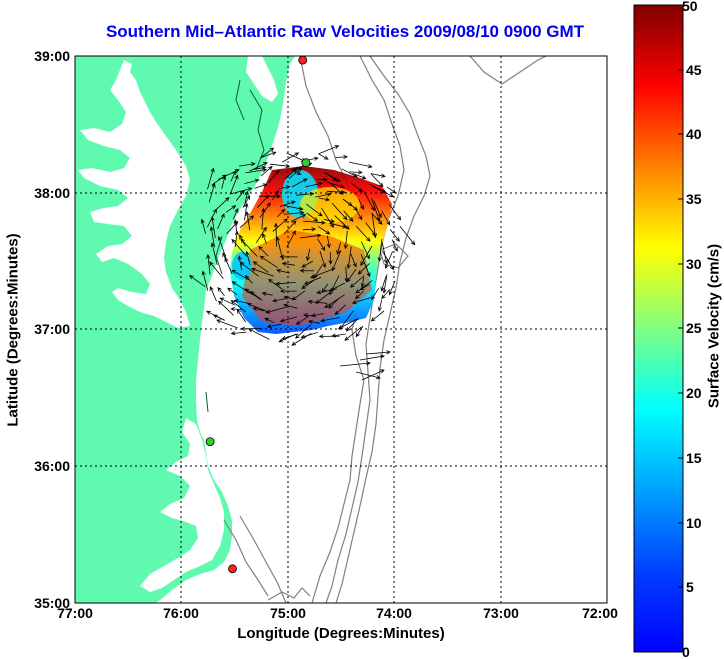 Image resolution: width=724 pixels, height=659 pixels. What do you see at coordinates (288, 613) in the screenshot?
I see `x-tick-label: 75:00` at bounding box center [288, 613].